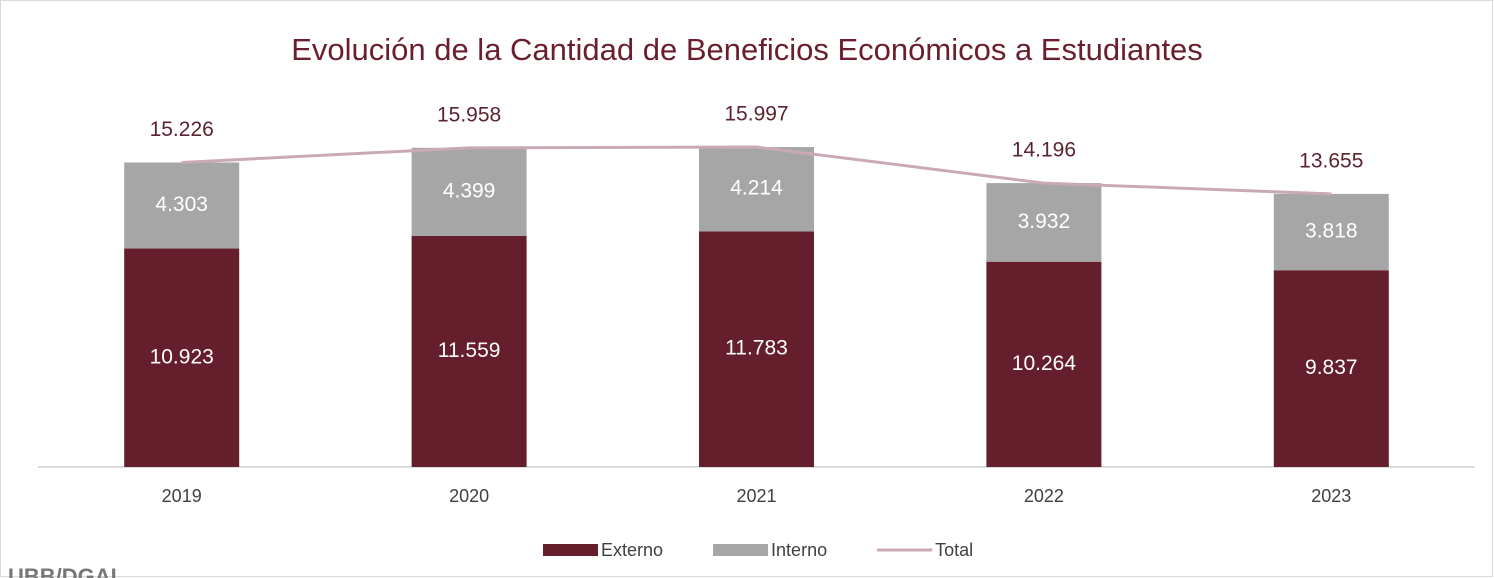  I want to click on data-label: 11.783, so click(756, 348).